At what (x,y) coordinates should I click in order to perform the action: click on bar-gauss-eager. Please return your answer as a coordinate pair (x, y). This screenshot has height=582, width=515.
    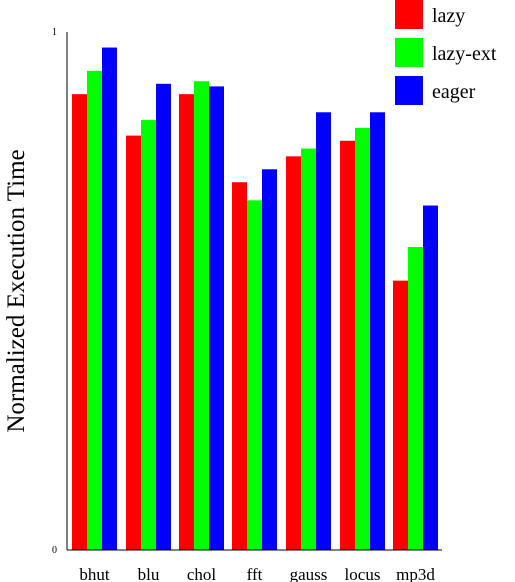
    Looking at the image, I should click on (323, 331).